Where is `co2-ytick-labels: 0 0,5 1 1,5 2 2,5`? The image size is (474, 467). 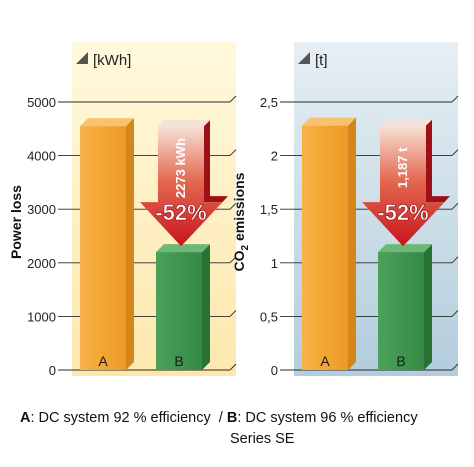 co2-ytick-labels: 0 0,5 1 1,5 2 2,5 is located at coordinates (269, 236).